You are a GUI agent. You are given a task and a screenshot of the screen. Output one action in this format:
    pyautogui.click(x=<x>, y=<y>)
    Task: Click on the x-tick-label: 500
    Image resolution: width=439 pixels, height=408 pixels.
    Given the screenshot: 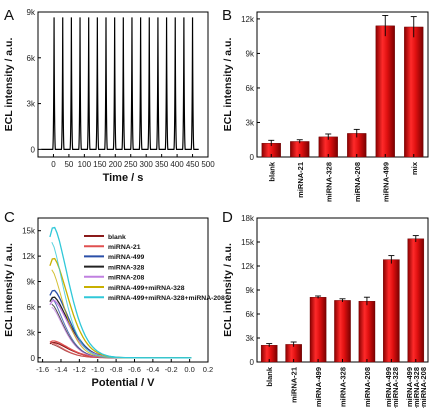 What is the action you would take?
    pyautogui.click(x=208, y=164)
    